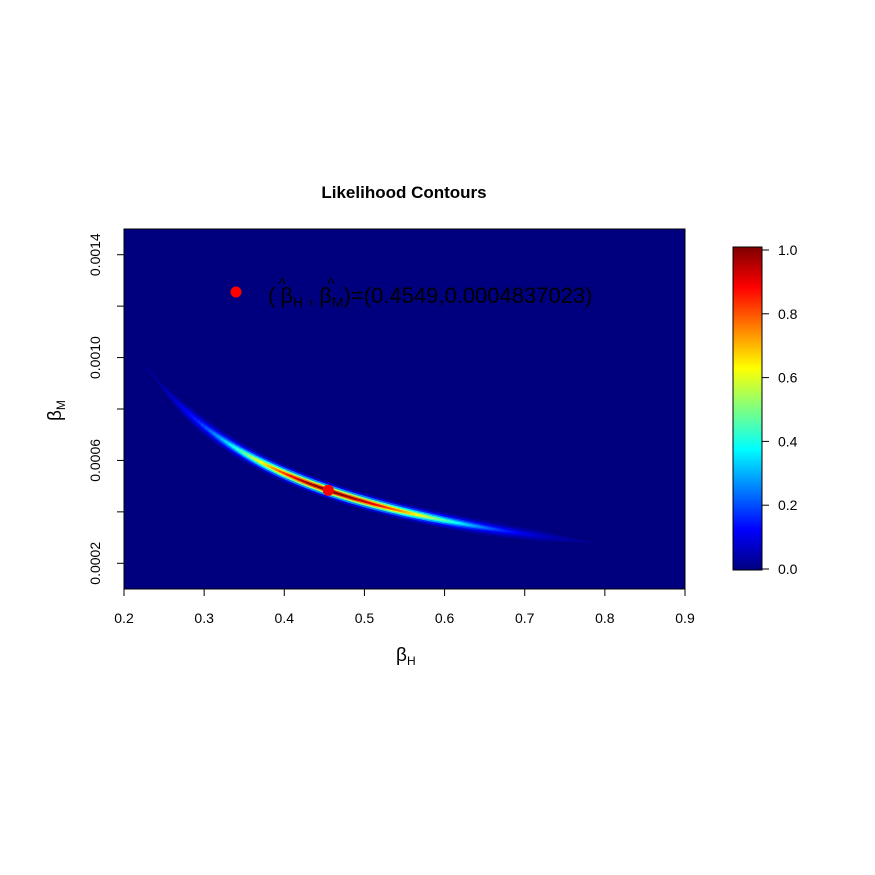  What do you see at coordinates (338, 302) in the screenshot?
I see `legend-sub-m: M` at bounding box center [338, 302].